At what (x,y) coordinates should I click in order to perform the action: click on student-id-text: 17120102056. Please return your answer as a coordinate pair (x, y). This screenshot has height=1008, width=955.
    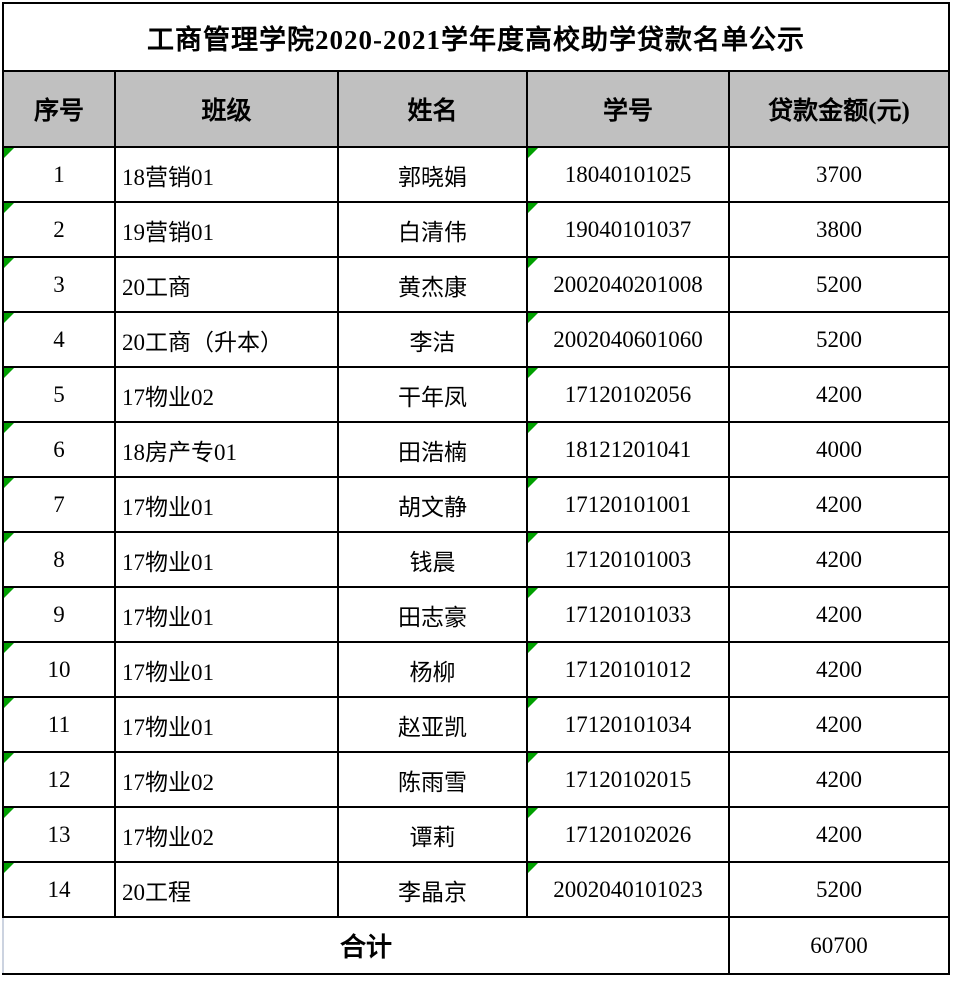
    Looking at the image, I should click on (628, 394).